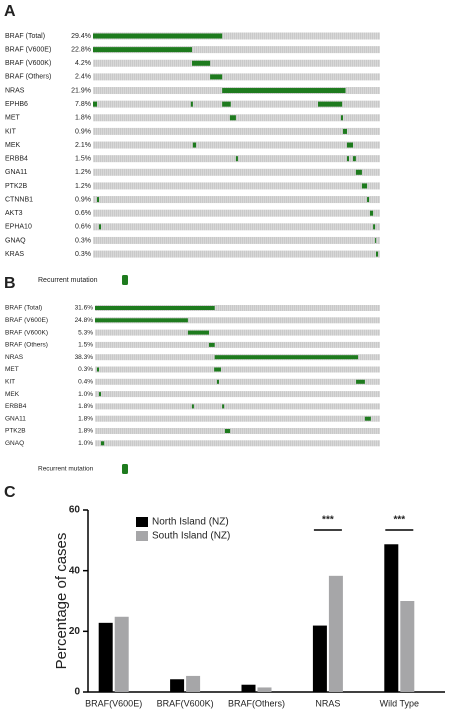  What do you see at coordinates (16, 104) in the screenshot?
I see `gene-label: EPHB6` at bounding box center [16, 104].